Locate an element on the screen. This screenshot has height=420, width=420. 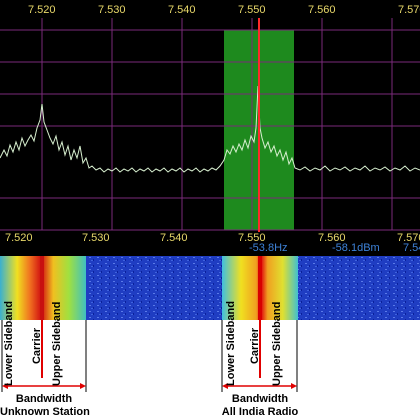
top-tick-label: 7.520 is located at coordinates (42, 10).